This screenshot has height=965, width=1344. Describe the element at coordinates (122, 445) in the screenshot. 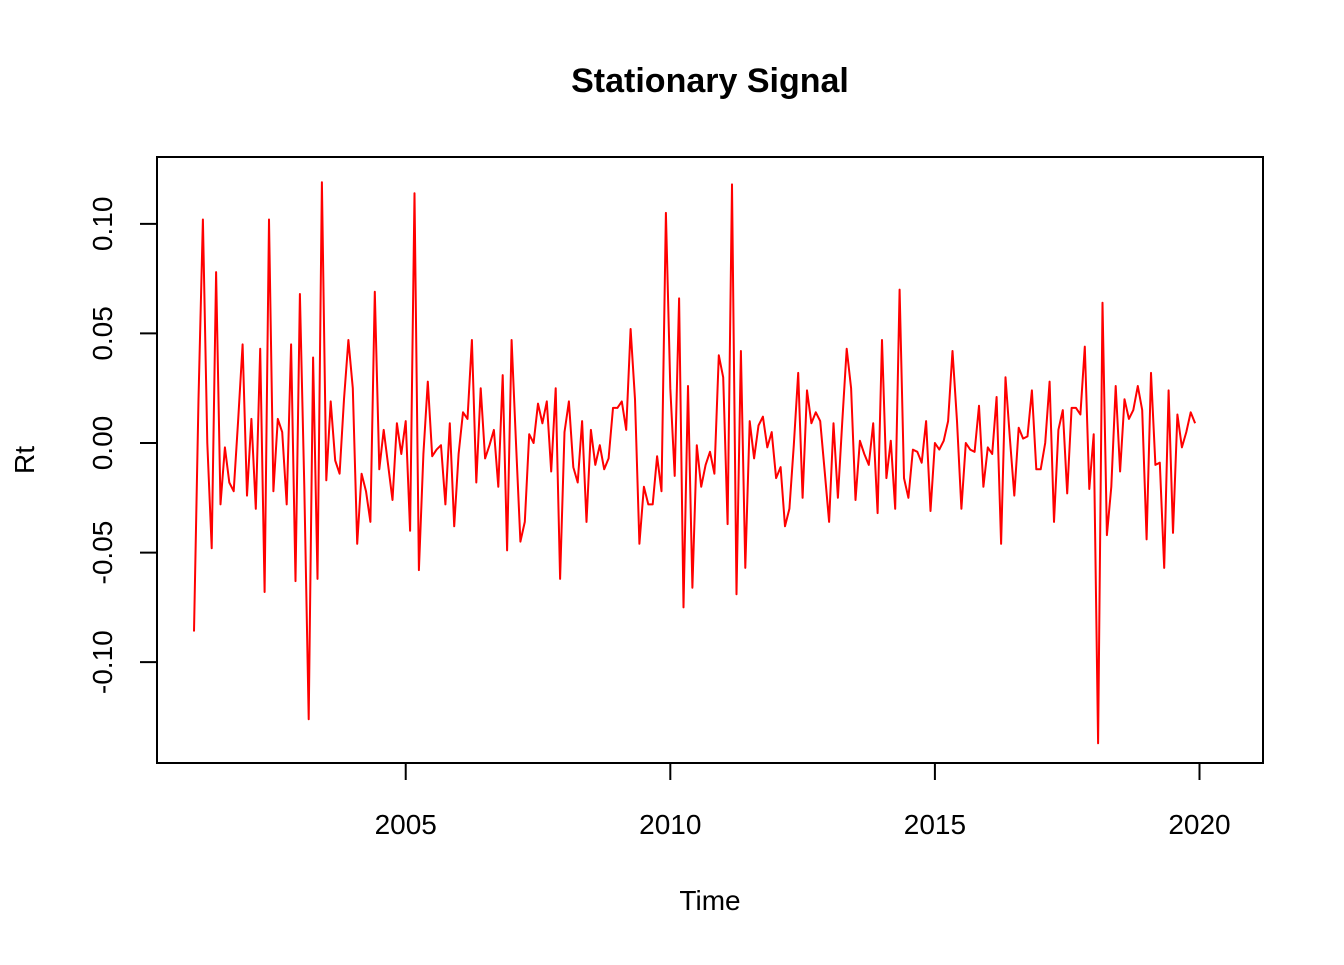

I see `y-axis: -0.10 -0.05 0.00 0.05 0.10` at that location.